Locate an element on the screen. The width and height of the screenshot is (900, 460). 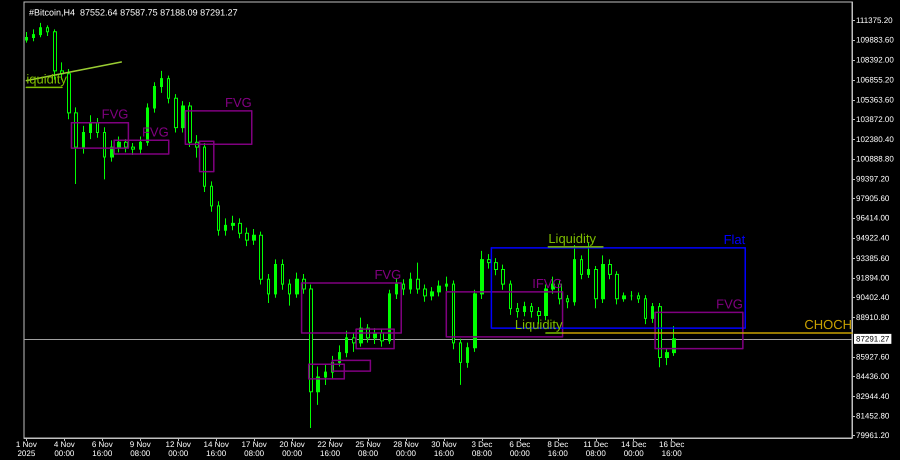
x-tick-label: 20 Nov 00:00 is located at coordinates (292, 449).